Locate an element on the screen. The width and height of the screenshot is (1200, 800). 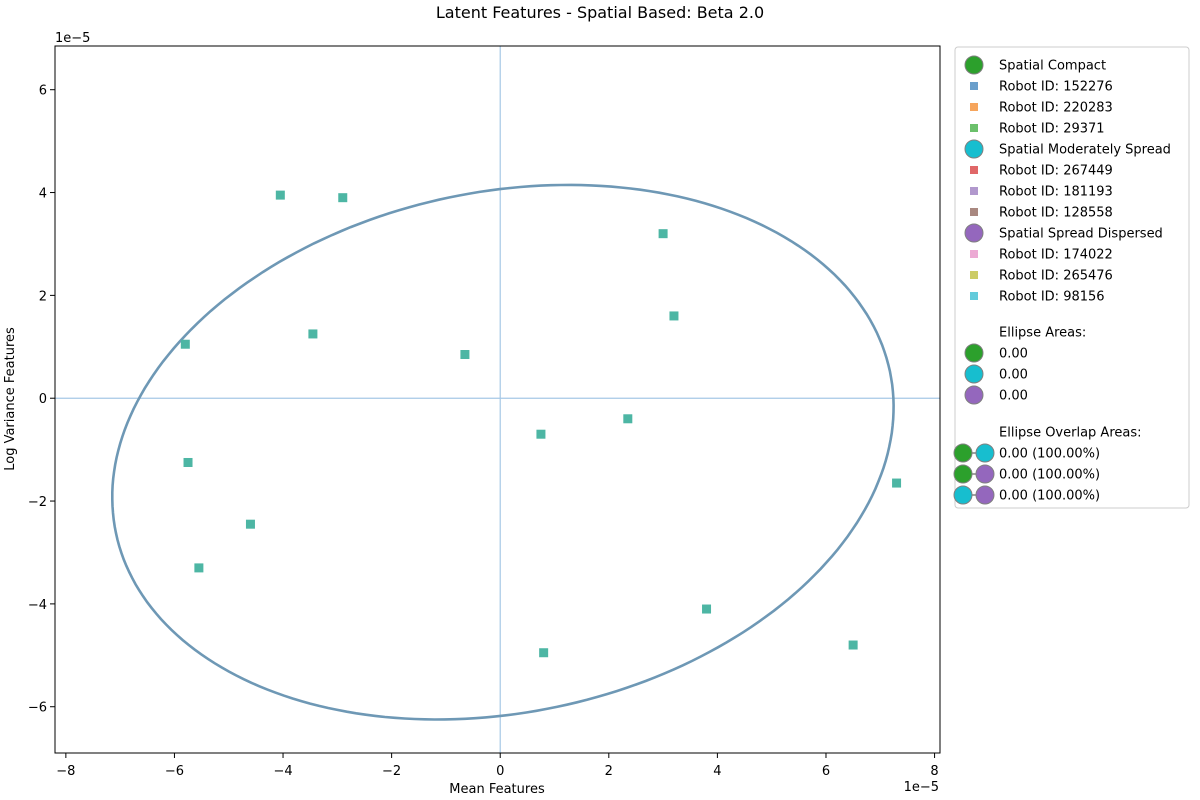
legend-label: Spatial Spread Dispersed is located at coordinates (1081, 234).